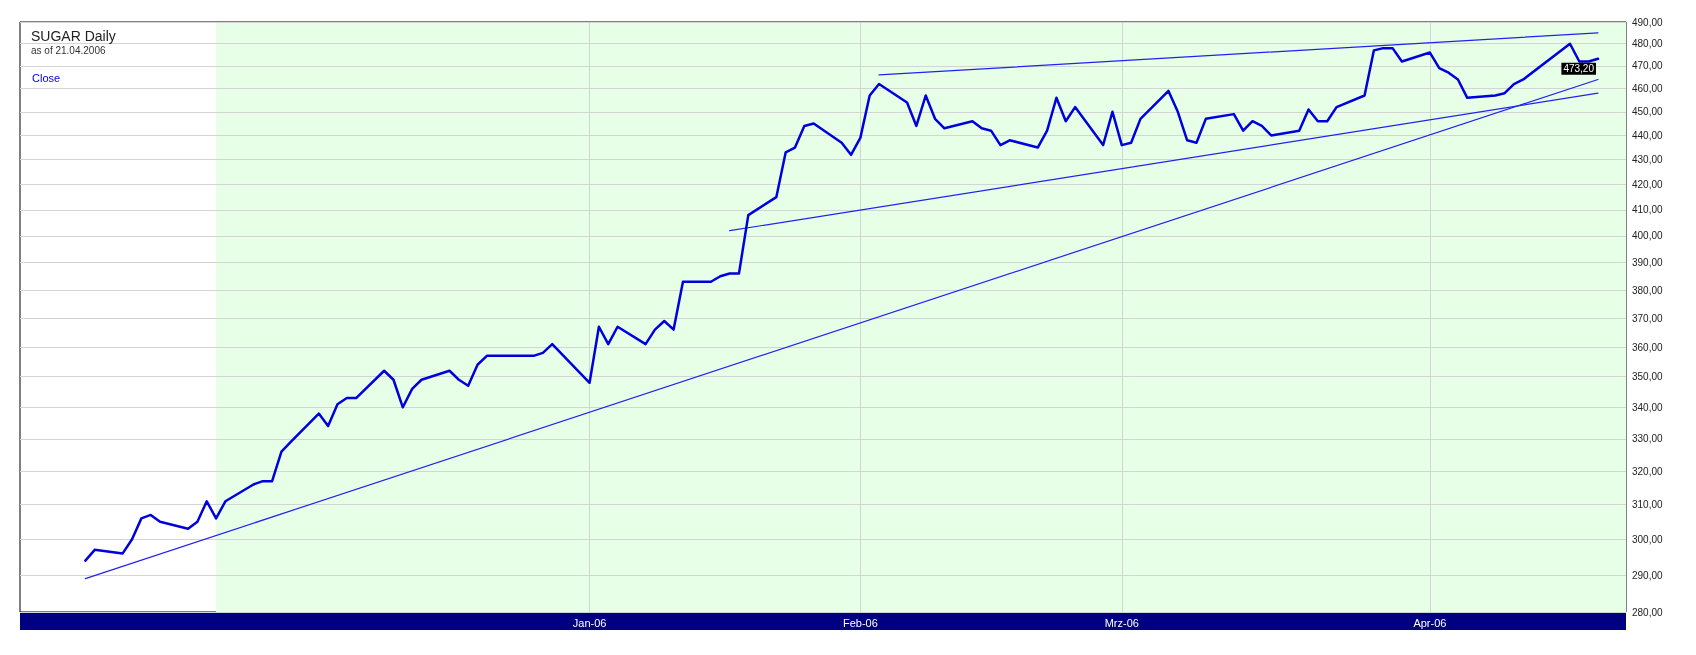  What do you see at coordinates (1648, 612) in the screenshot?
I see `y-tick-label: 280,00` at bounding box center [1648, 612].